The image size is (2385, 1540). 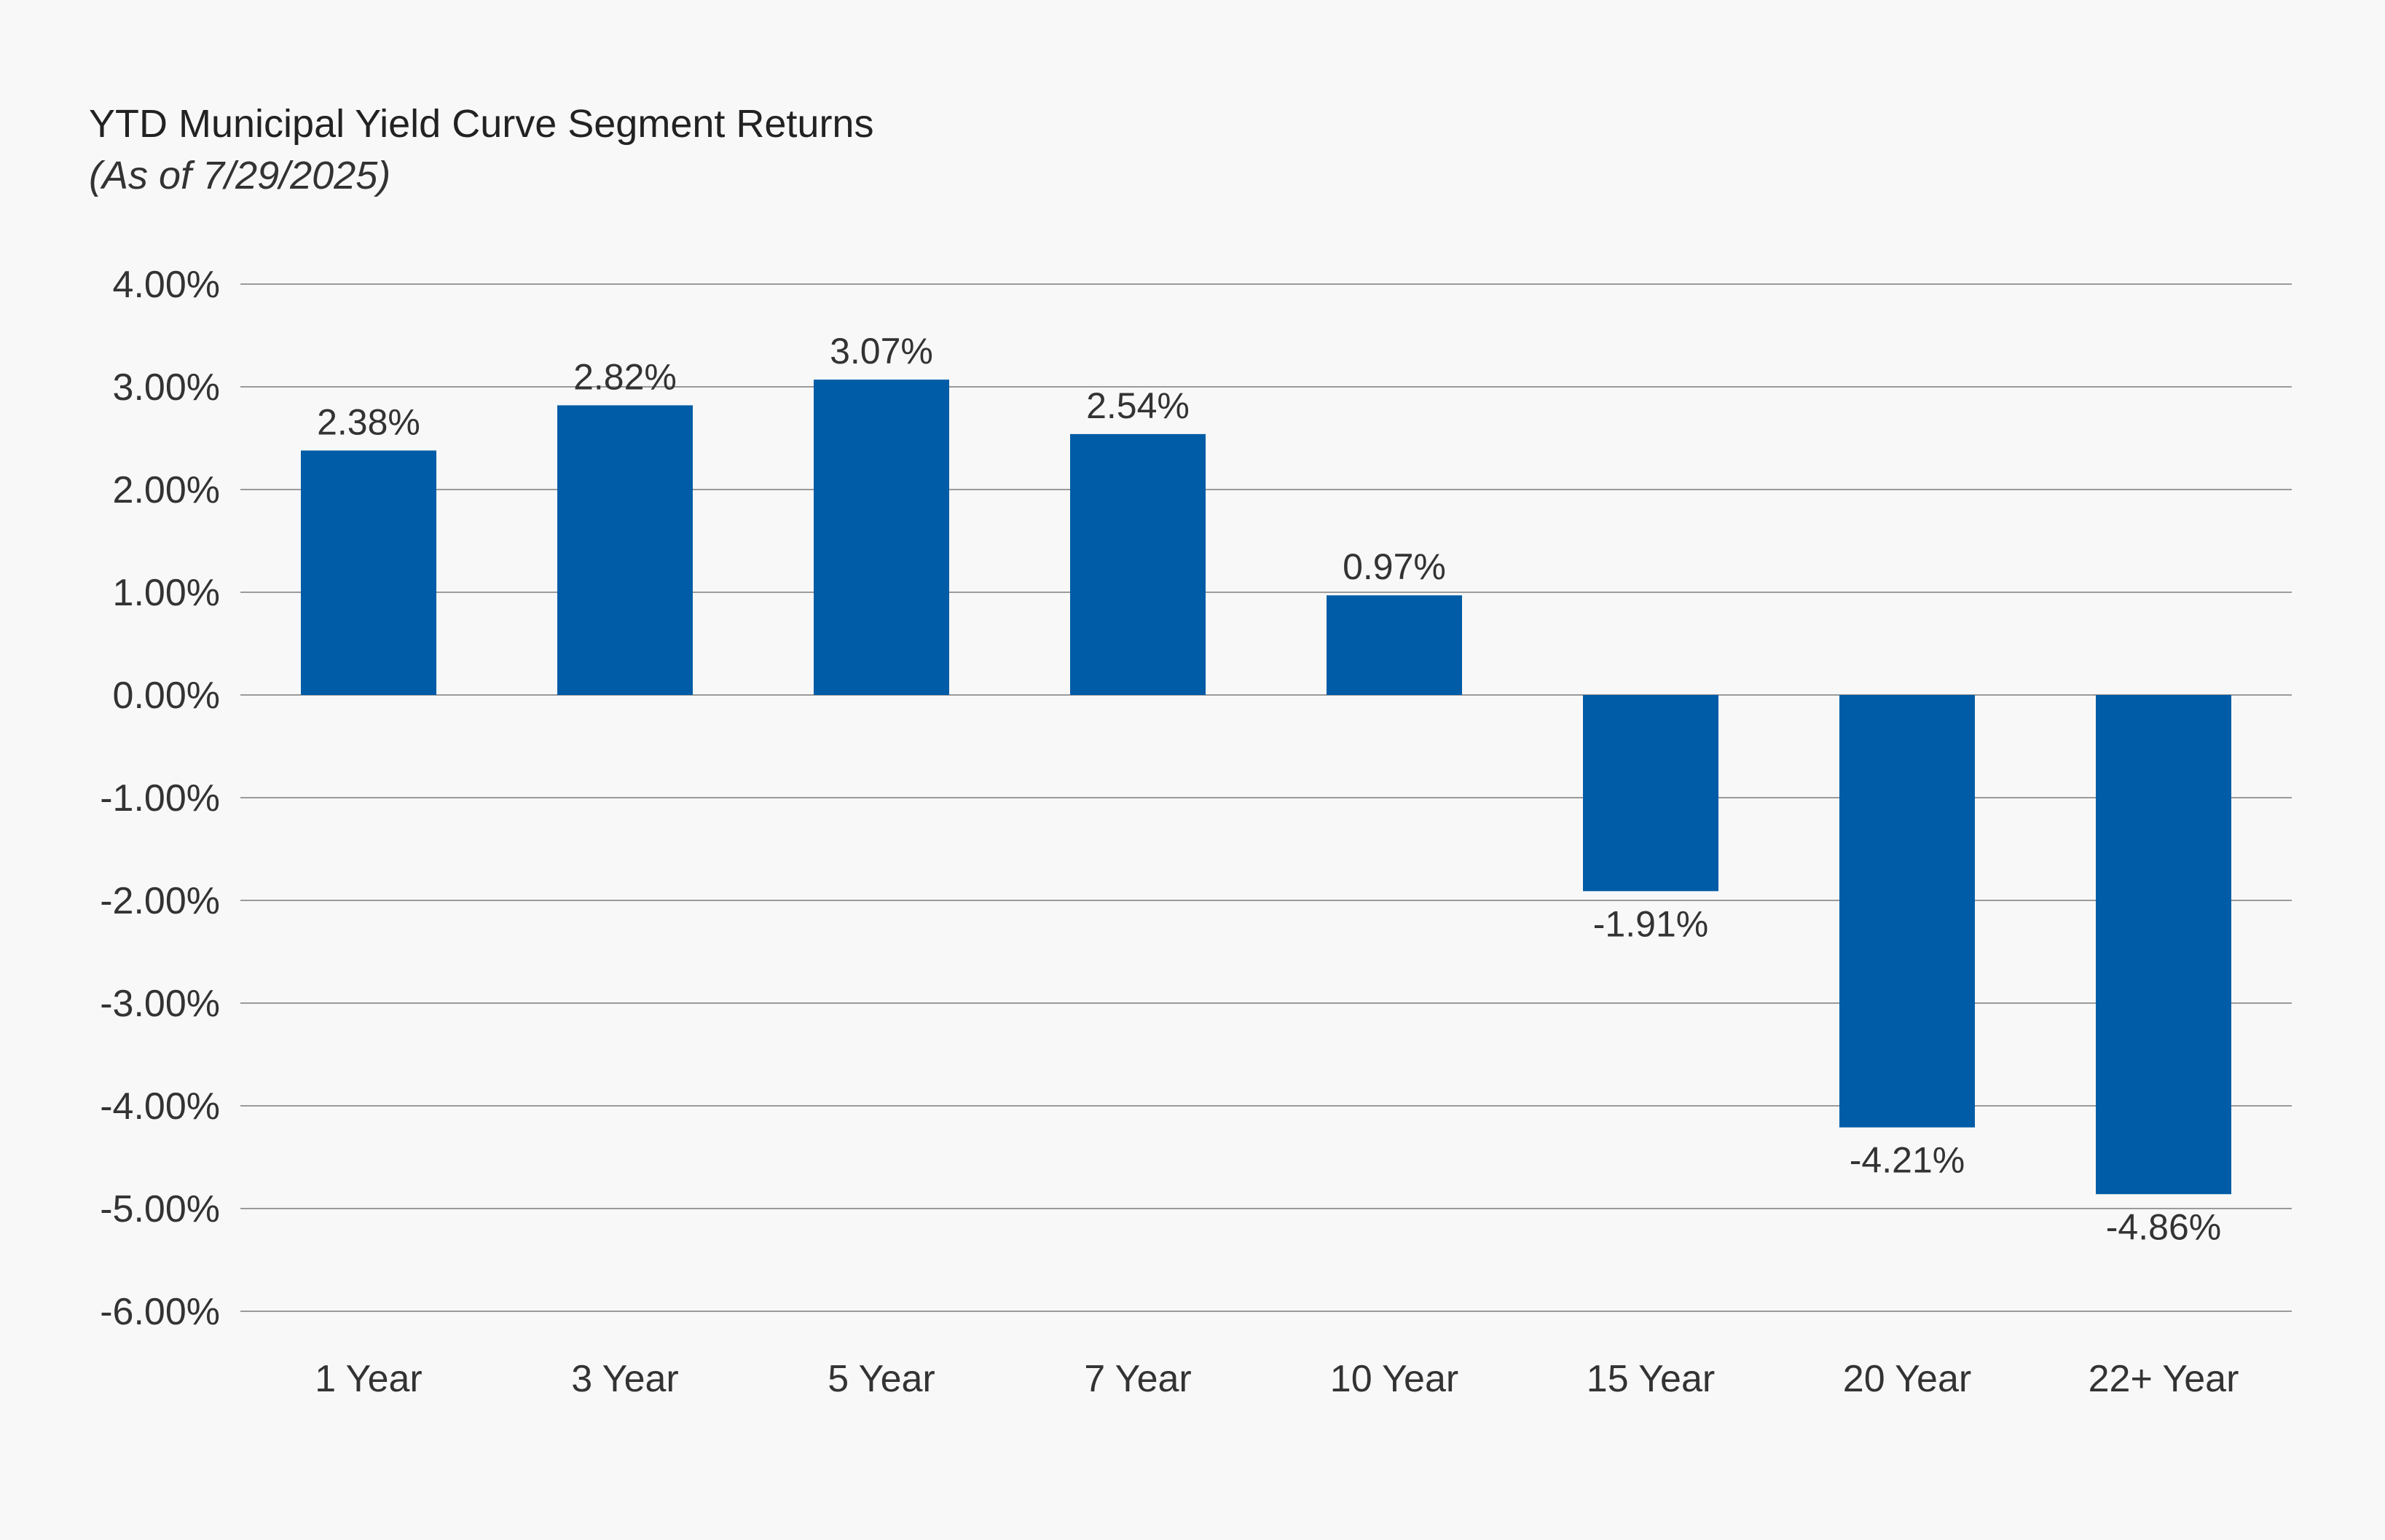 What do you see at coordinates (1907, 1160) in the screenshot?
I see `data-label: -4.21%` at bounding box center [1907, 1160].